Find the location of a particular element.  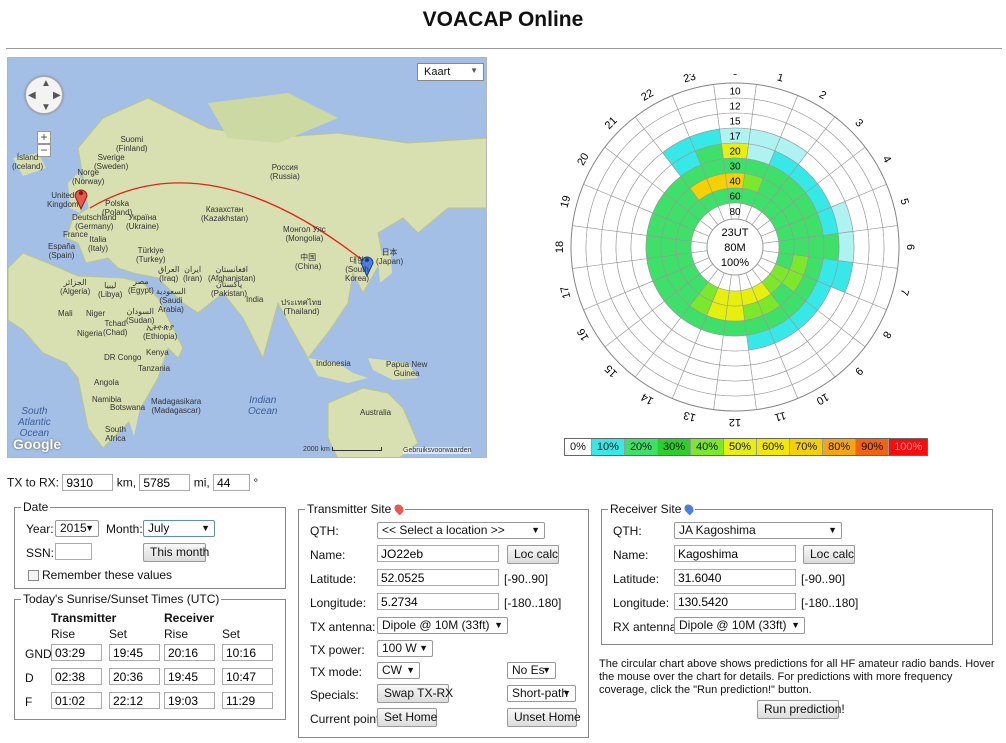

specials-label: Specials: is located at coordinates (334, 695).